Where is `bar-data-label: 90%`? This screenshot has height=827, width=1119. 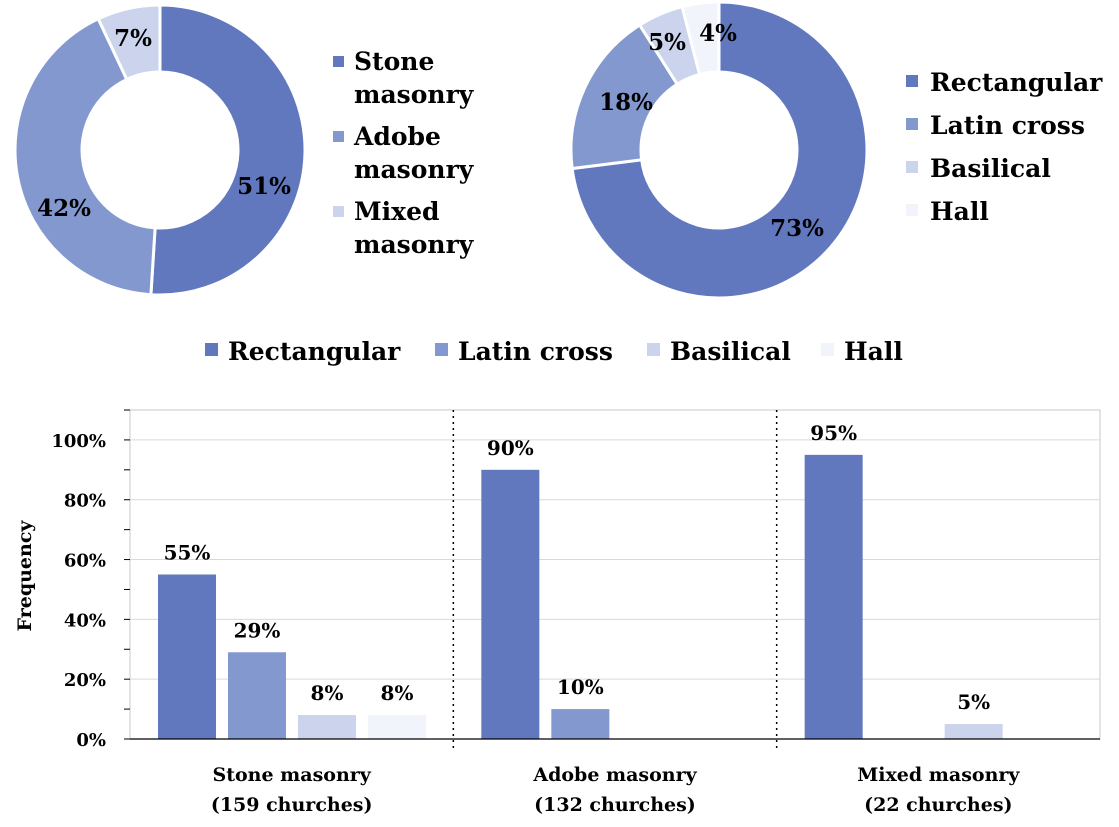
bar-data-label: 90% is located at coordinates (510, 448).